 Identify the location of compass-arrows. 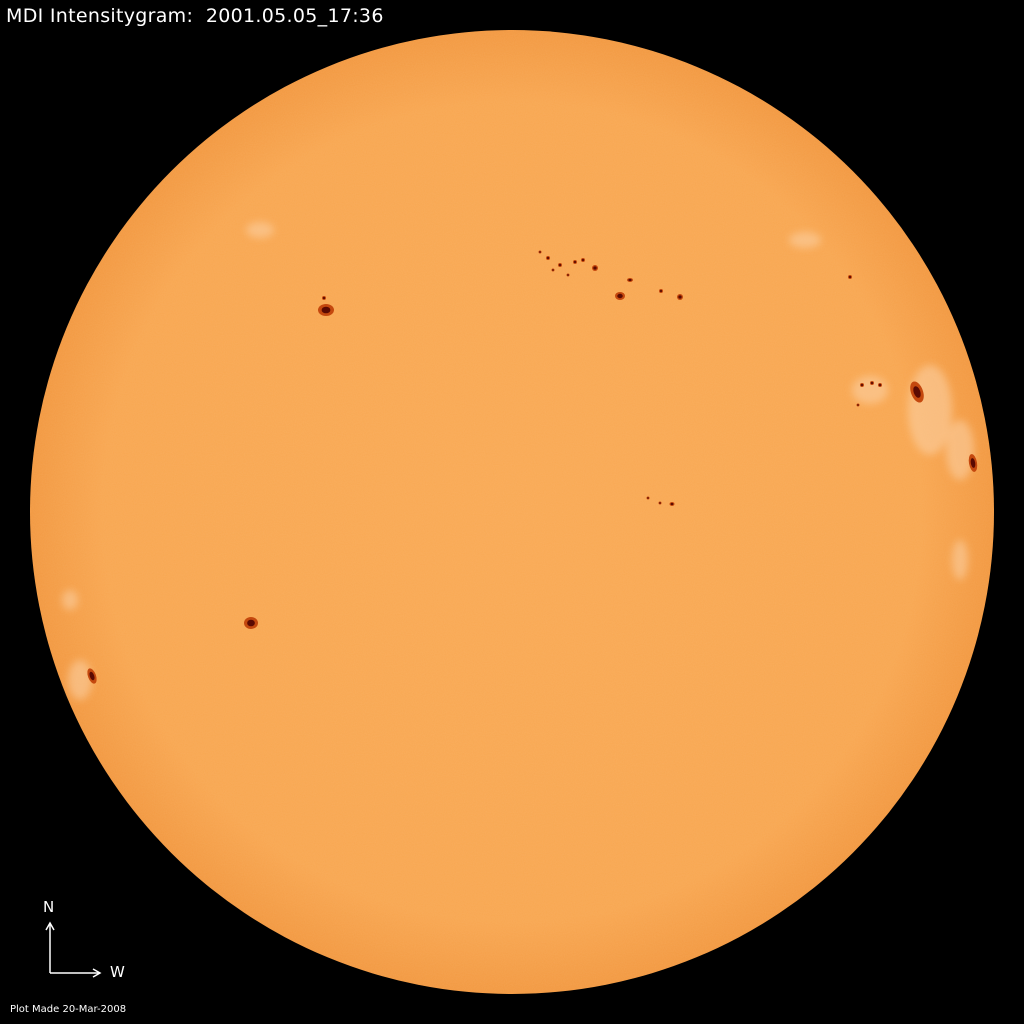
(73, 949).